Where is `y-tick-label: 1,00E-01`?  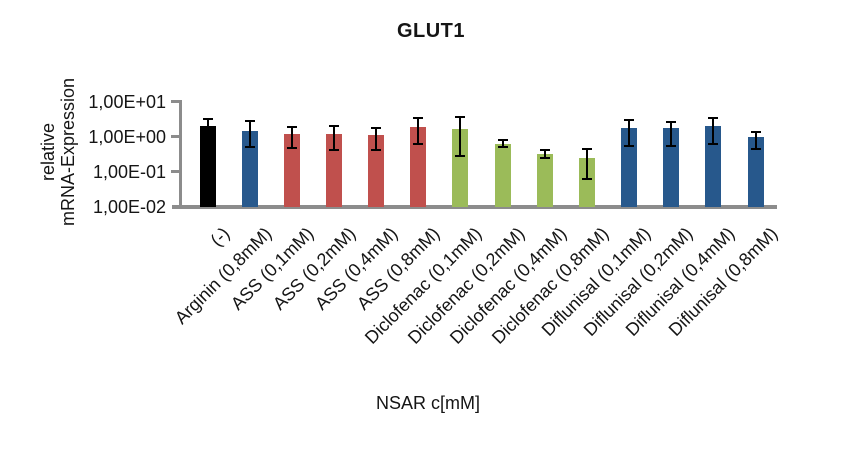
y-tick-label: 1,00E-01 is located at coordinates (129, 171).